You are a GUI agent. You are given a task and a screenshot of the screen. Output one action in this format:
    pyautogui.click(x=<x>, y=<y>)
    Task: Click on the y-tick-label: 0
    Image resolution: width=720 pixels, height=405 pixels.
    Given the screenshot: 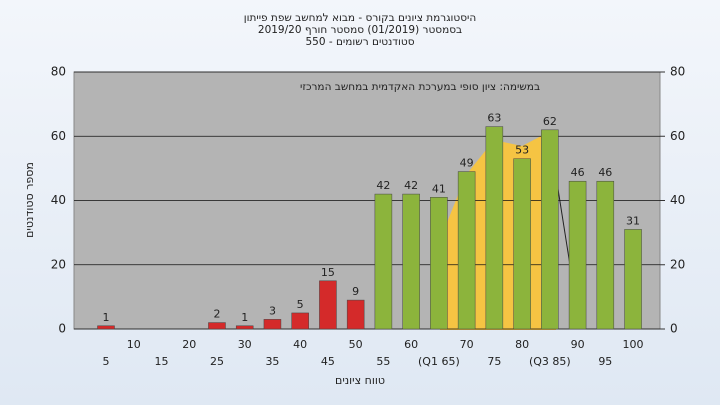 What is the action you would take?
    pyautogui.click(x=62, y=329)
    